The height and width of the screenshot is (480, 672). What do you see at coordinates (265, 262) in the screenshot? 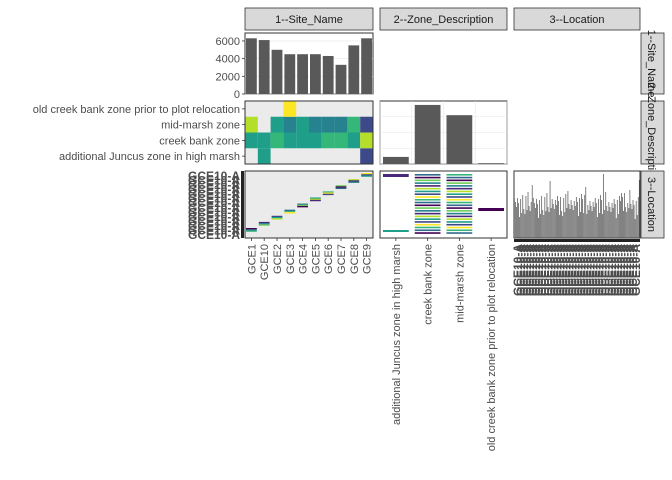
I see `site-tick-label: GCE10` at bounding box center [265, 262].